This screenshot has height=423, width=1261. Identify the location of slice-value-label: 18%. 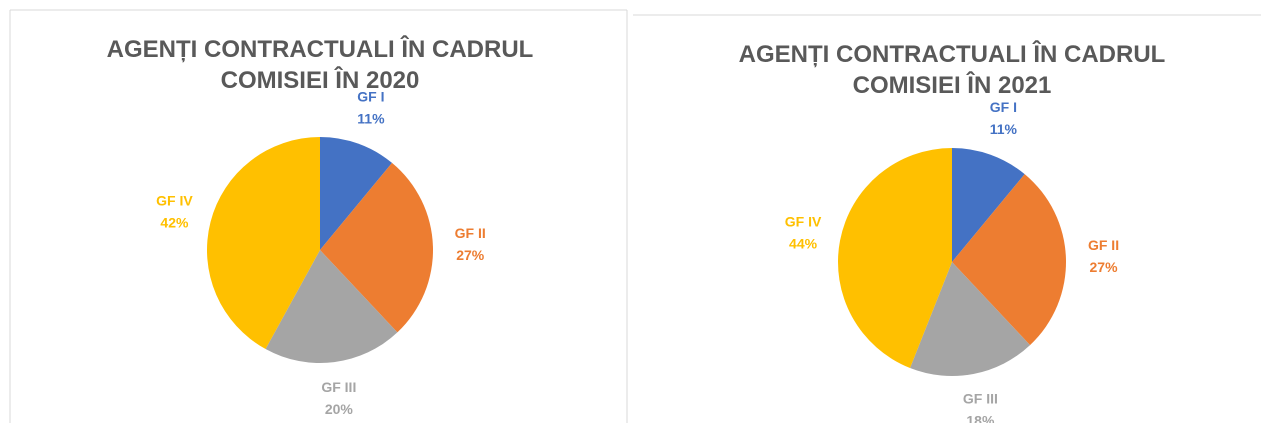
(980, 418).